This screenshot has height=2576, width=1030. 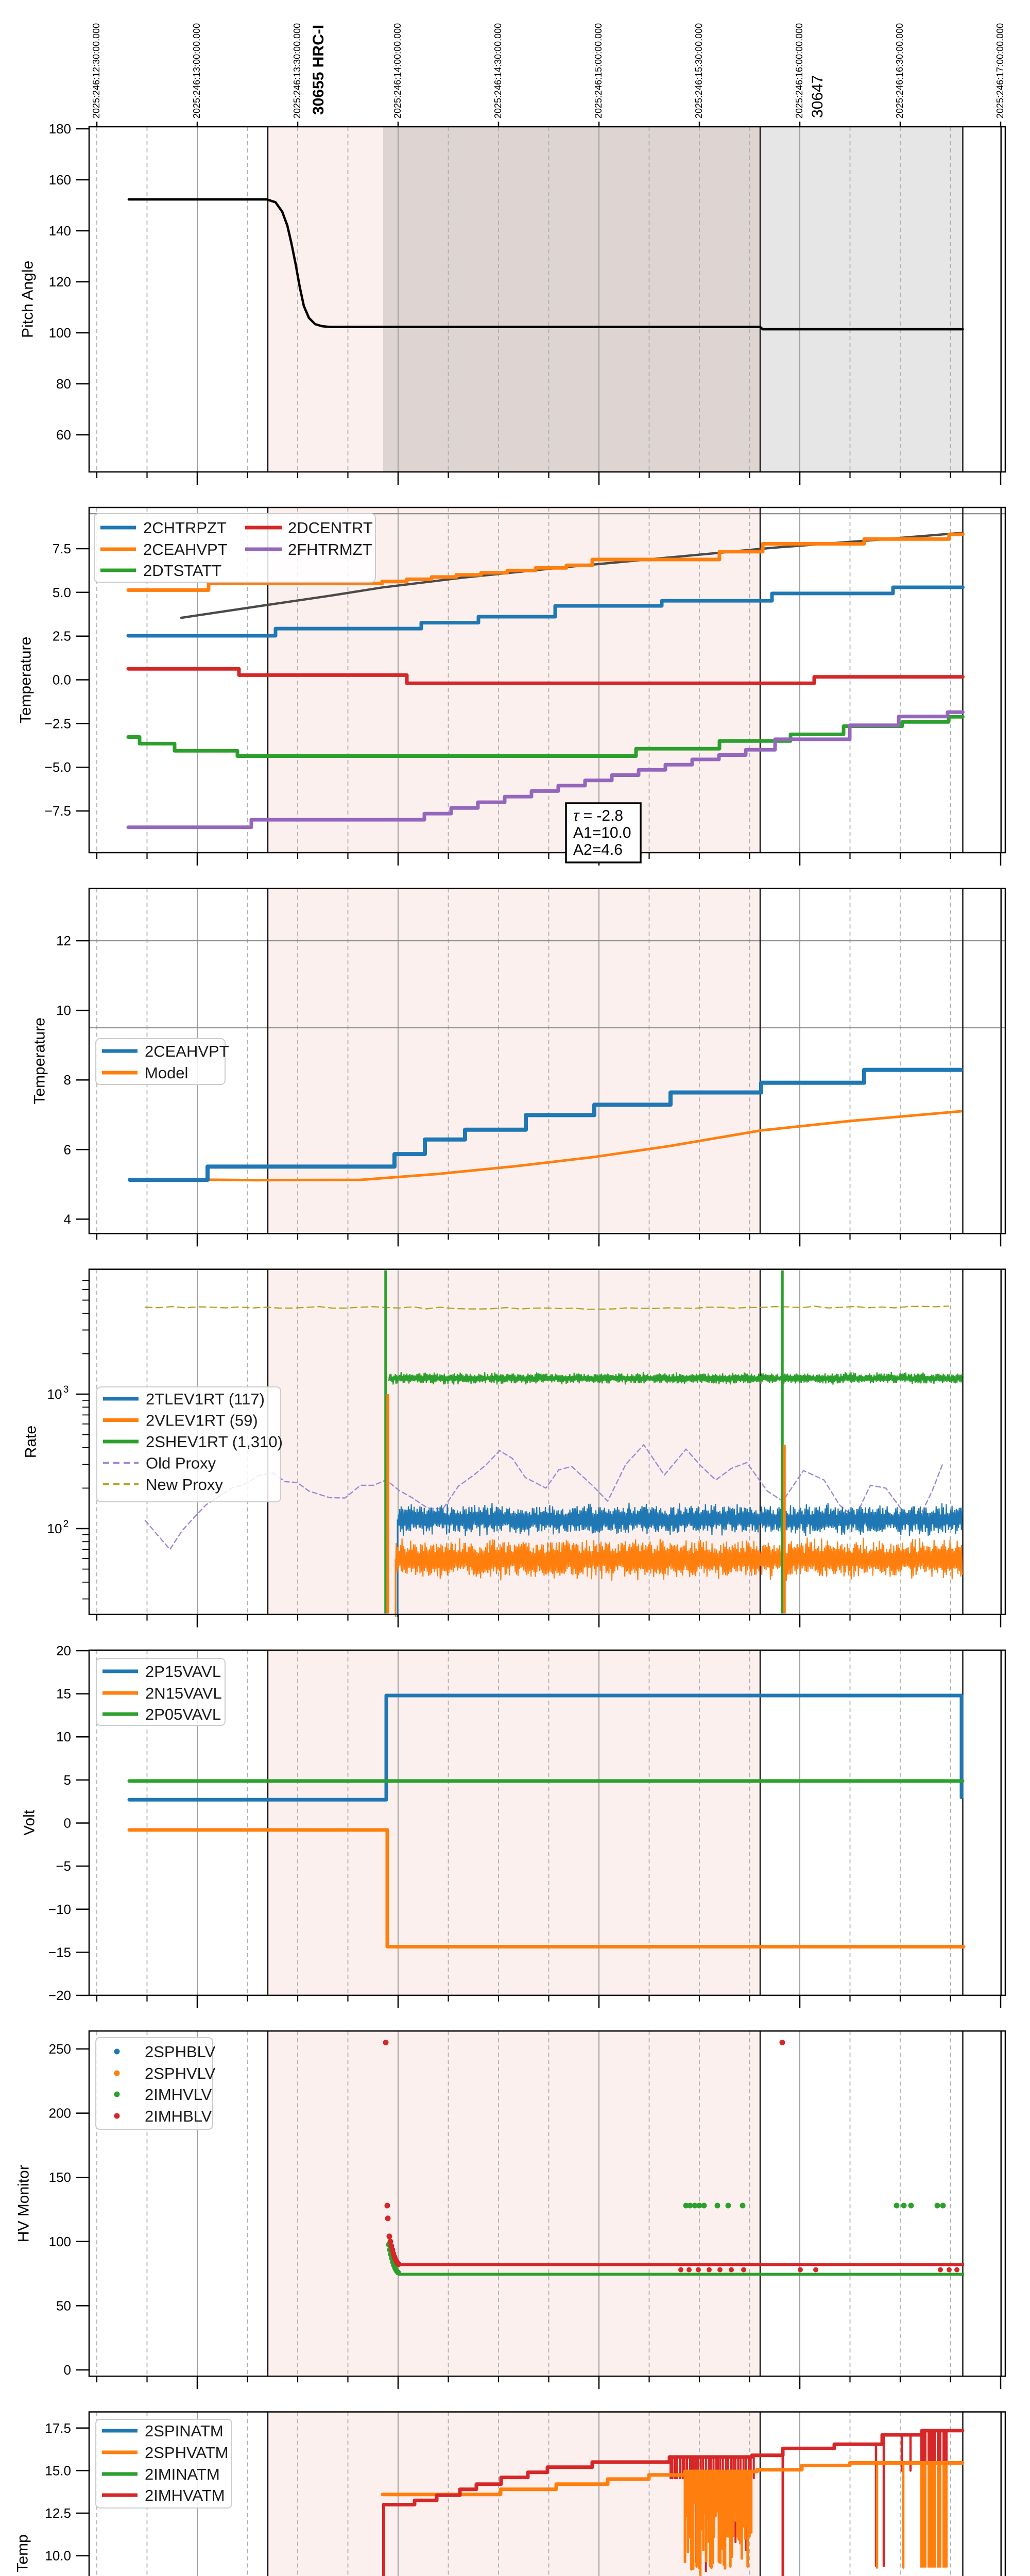 What do you see at coordinates (297, 70) in the screenshot?
I see `svg-text: 2025:246:13:30:00.000` at bounding box center [297, 70].